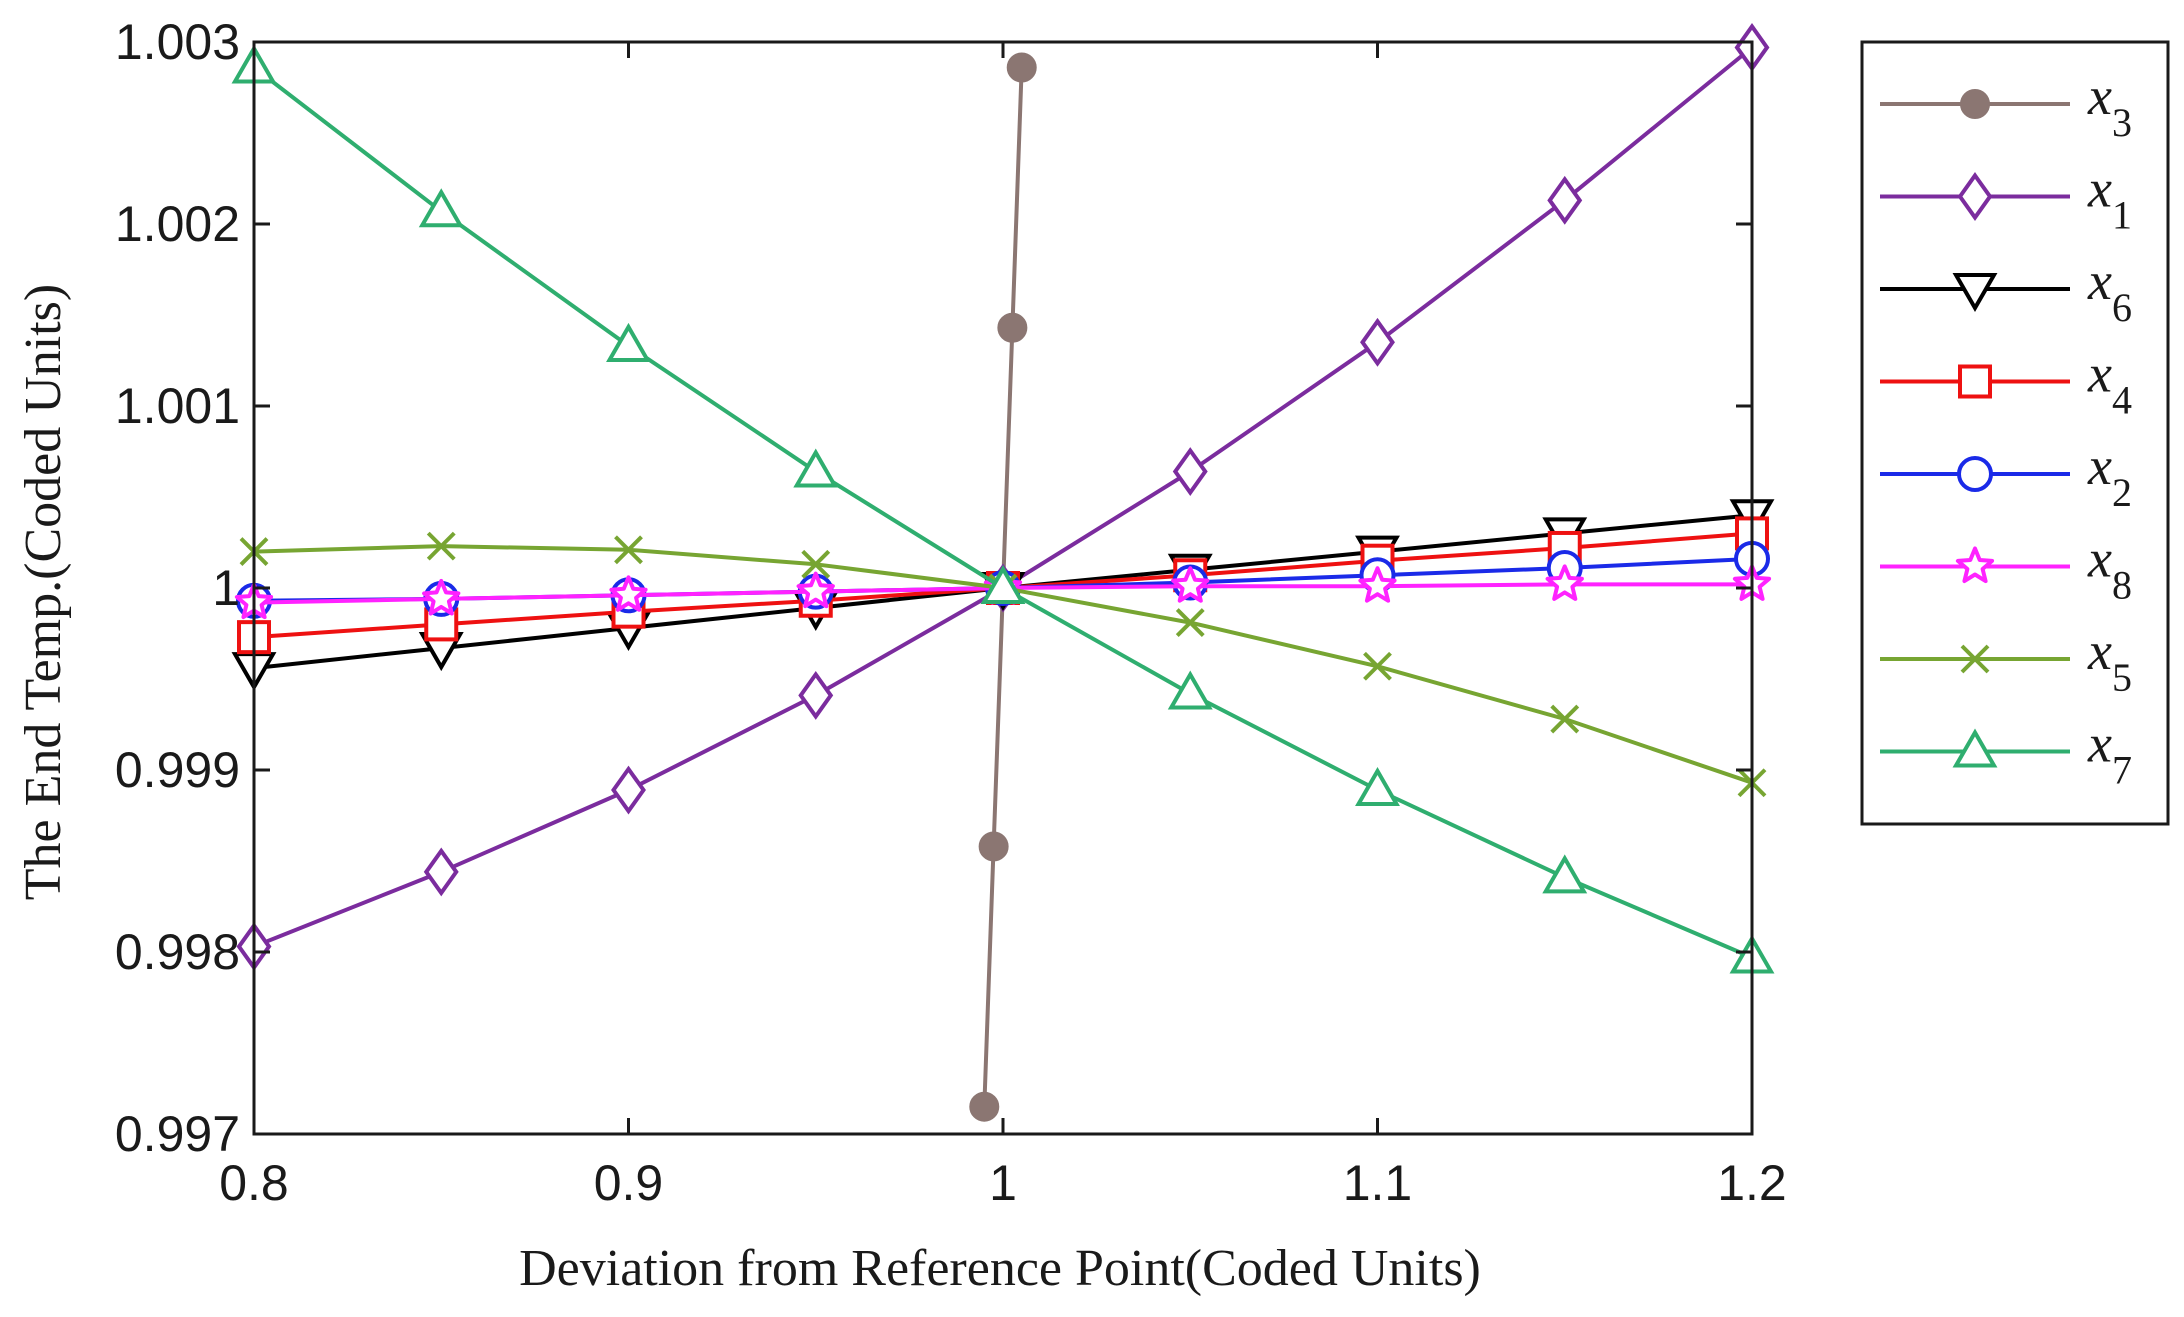 The width and height of the screenshot is (2184, 1317). I want to click on legend-item-x2: x2, so click(2006, 475).